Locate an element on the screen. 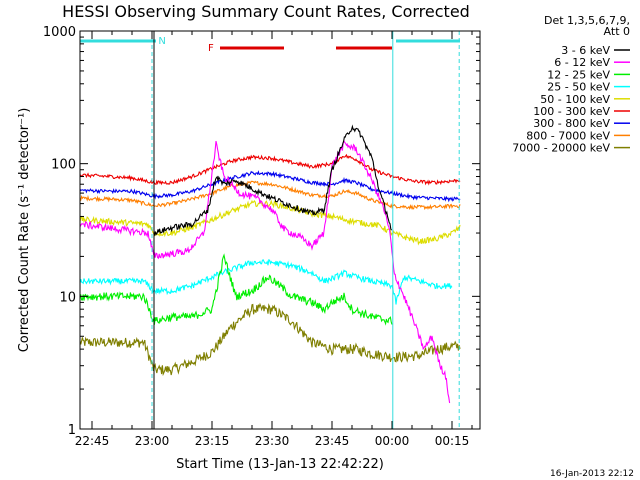 This screenshot has height=480, width=640. legend-header-line: Att 0 is located at coordinates (617, 31).